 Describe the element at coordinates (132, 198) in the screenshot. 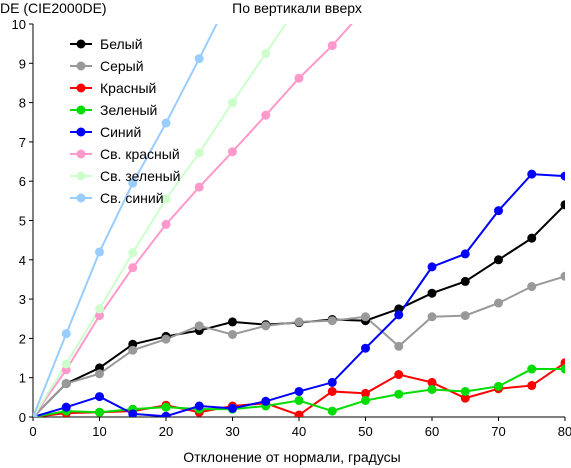

I see `legend-label: Св. синий` at that location.